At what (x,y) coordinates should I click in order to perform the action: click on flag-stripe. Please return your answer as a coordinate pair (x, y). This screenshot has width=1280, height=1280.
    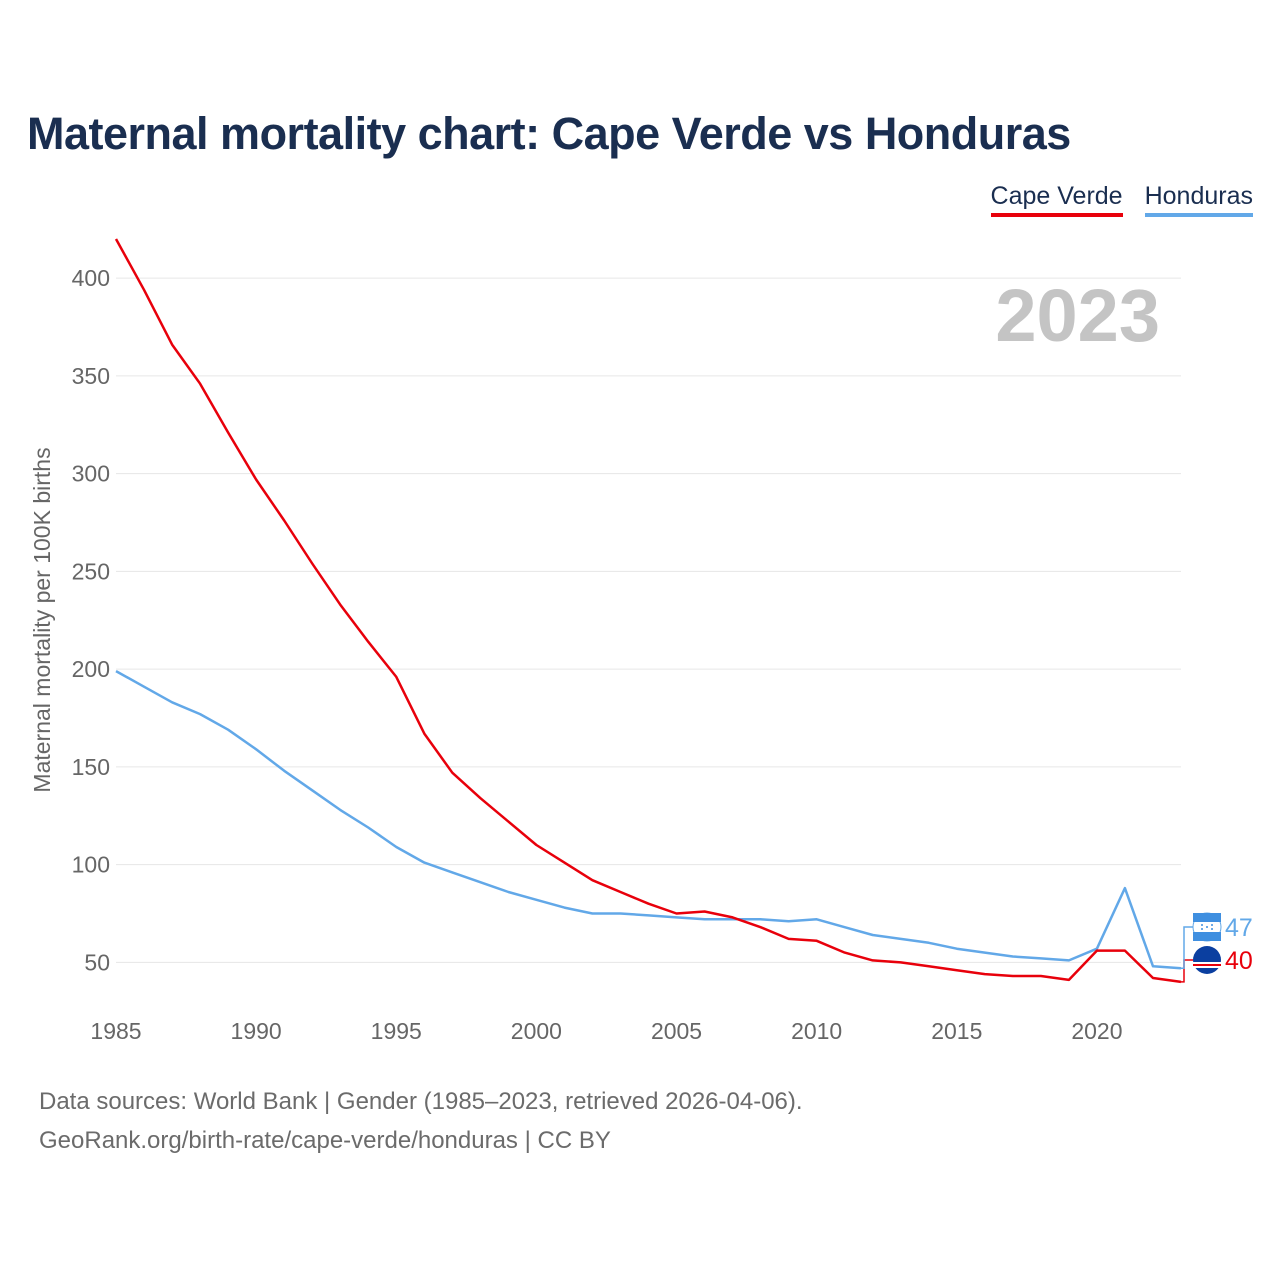
    Looking at the image, I should click on (1207, 965).